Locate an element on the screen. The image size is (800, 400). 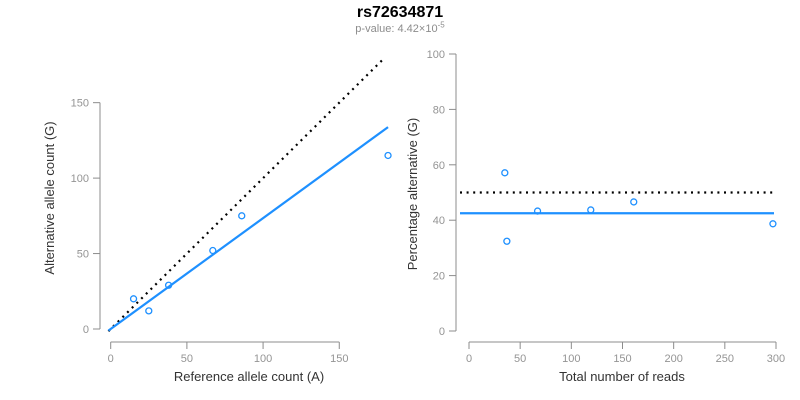
x-tick-label: 200 is located at coordinates (673, 359).